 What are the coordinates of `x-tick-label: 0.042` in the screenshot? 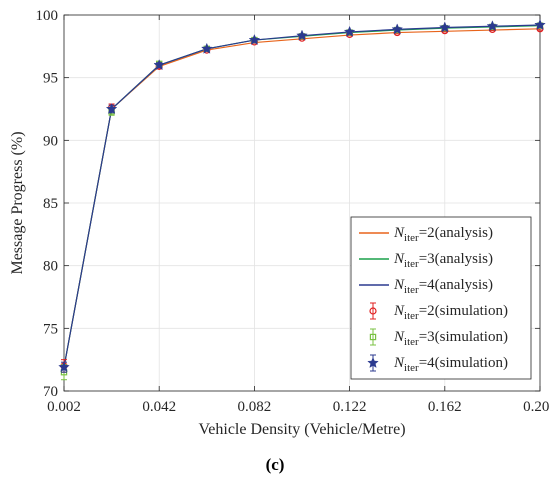 It's located at (159, 407).